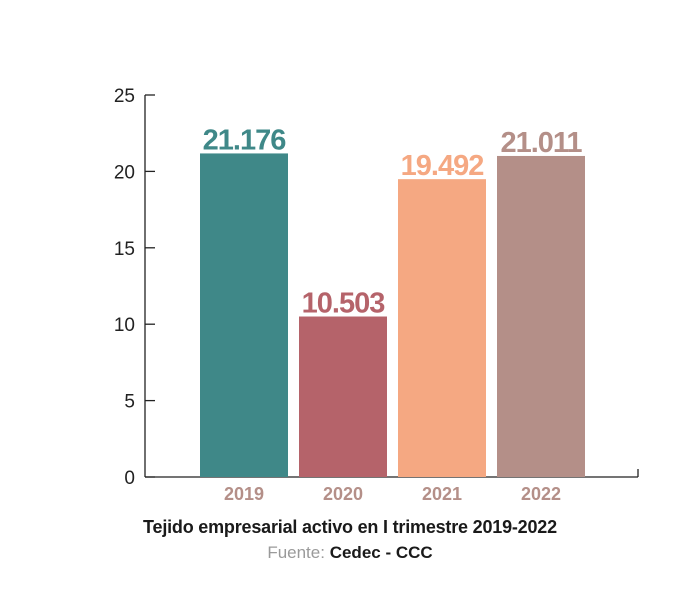 The width and height of the screenshot is (700, 611). What do you see at coordinates (129, 478) in the screenshot?
I see `y-tick-label: 0` at bounding box center [129, 478].